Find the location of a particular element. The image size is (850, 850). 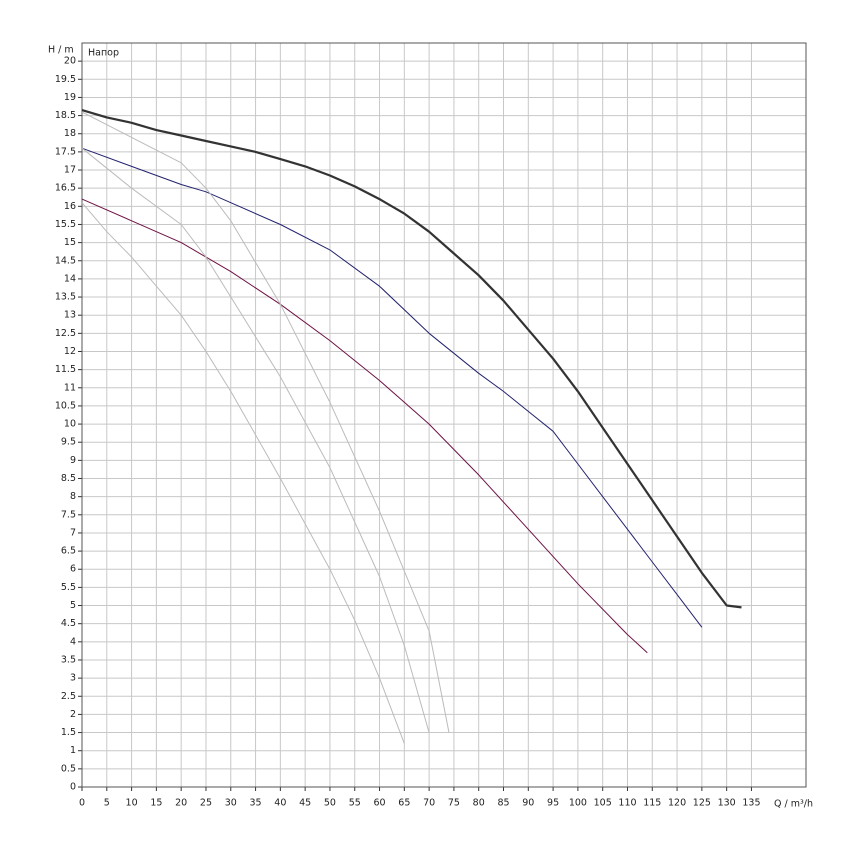

y-tick-label: 4 is located at coordinates (73, 641).